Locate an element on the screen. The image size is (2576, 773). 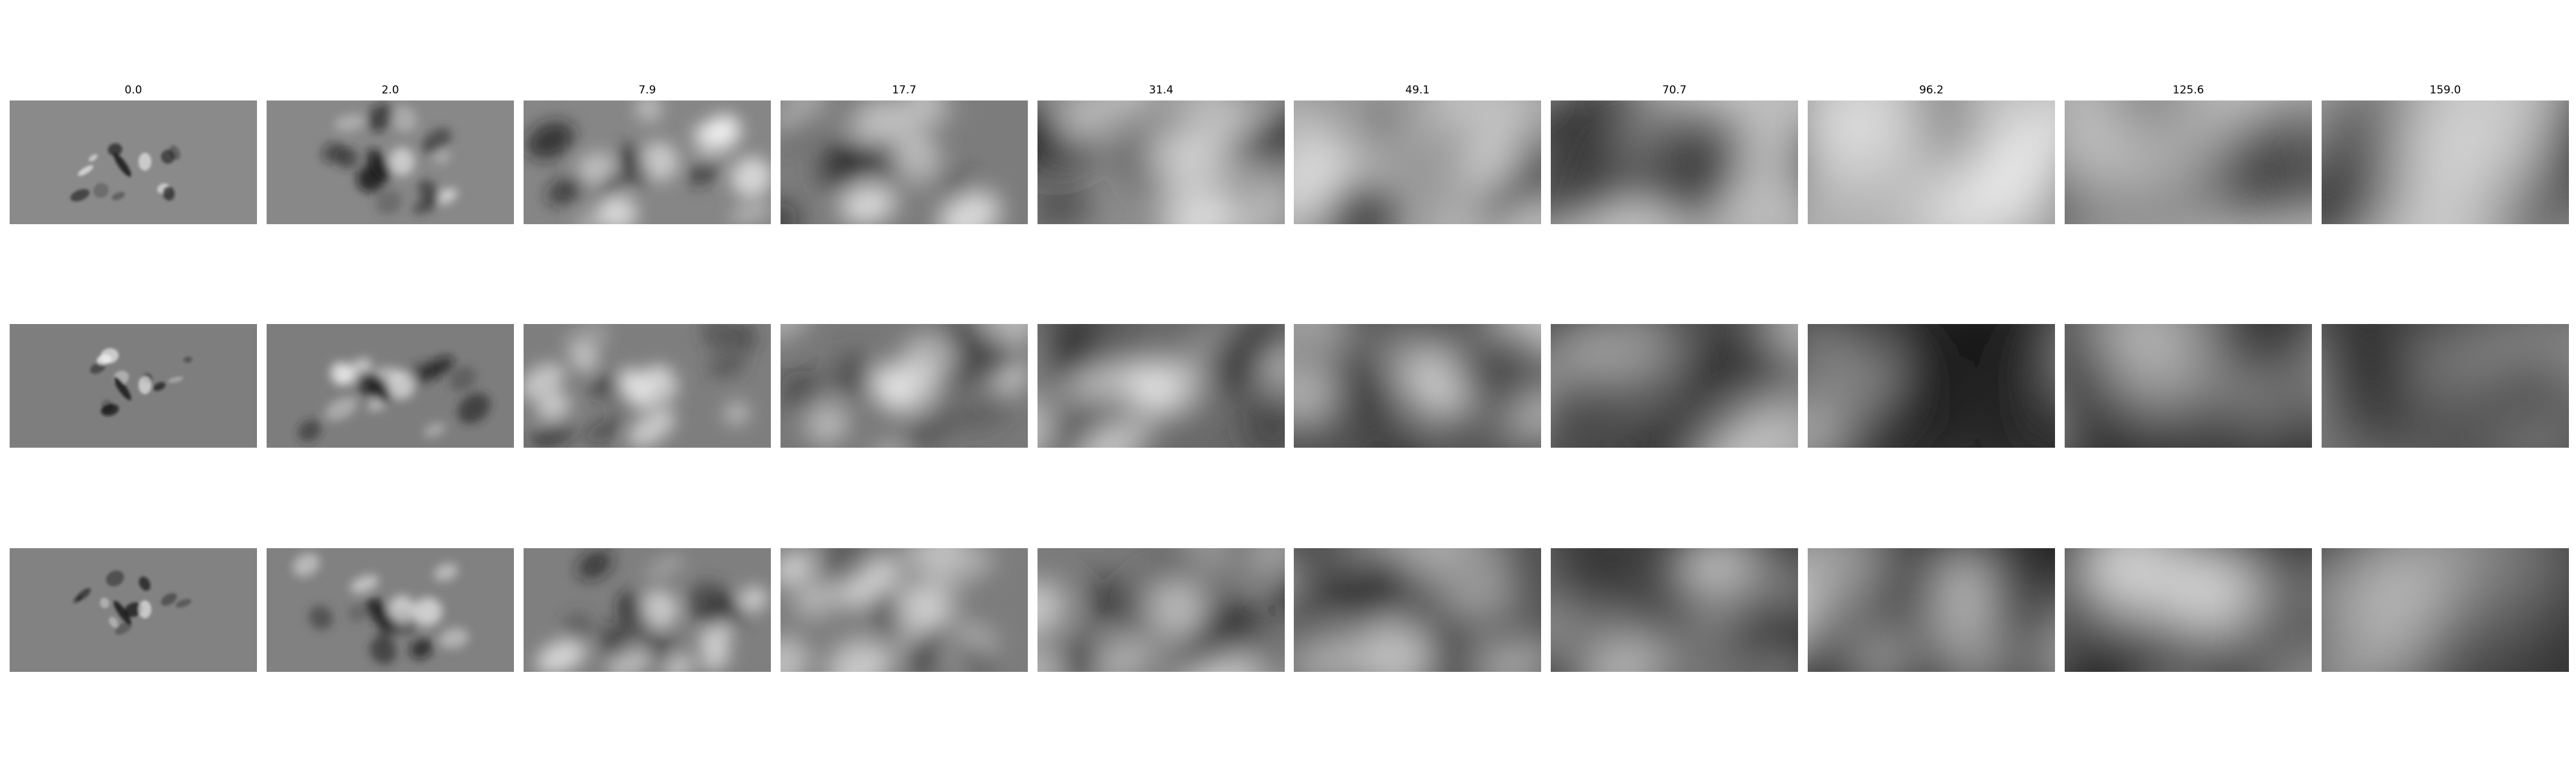
column-title: 125.6 is located at coordinates (2188, 90).